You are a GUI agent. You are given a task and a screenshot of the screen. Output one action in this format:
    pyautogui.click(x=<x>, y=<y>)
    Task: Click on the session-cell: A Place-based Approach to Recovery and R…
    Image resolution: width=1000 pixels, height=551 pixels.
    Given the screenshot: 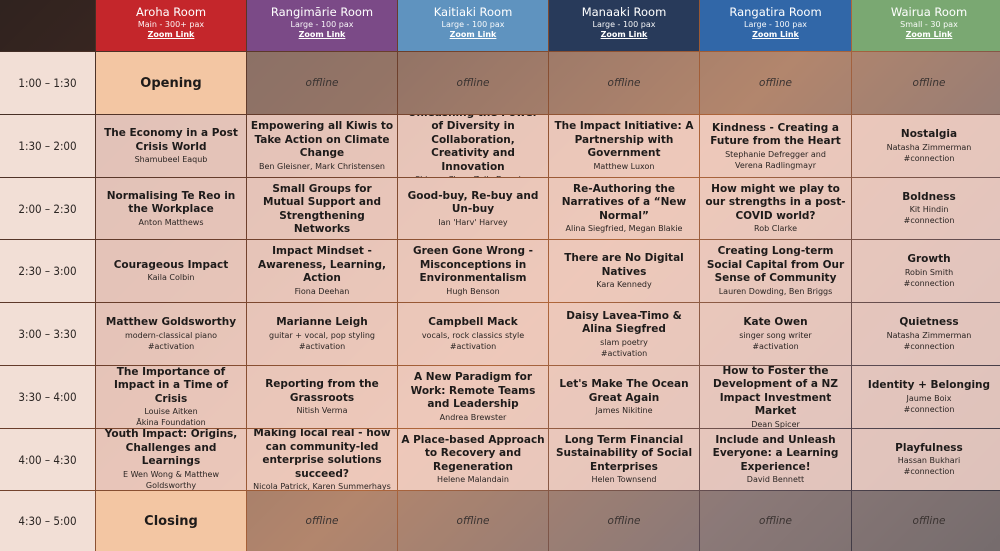 What is the action you would take?
    pyautogui.click(x=473, y=459)
    